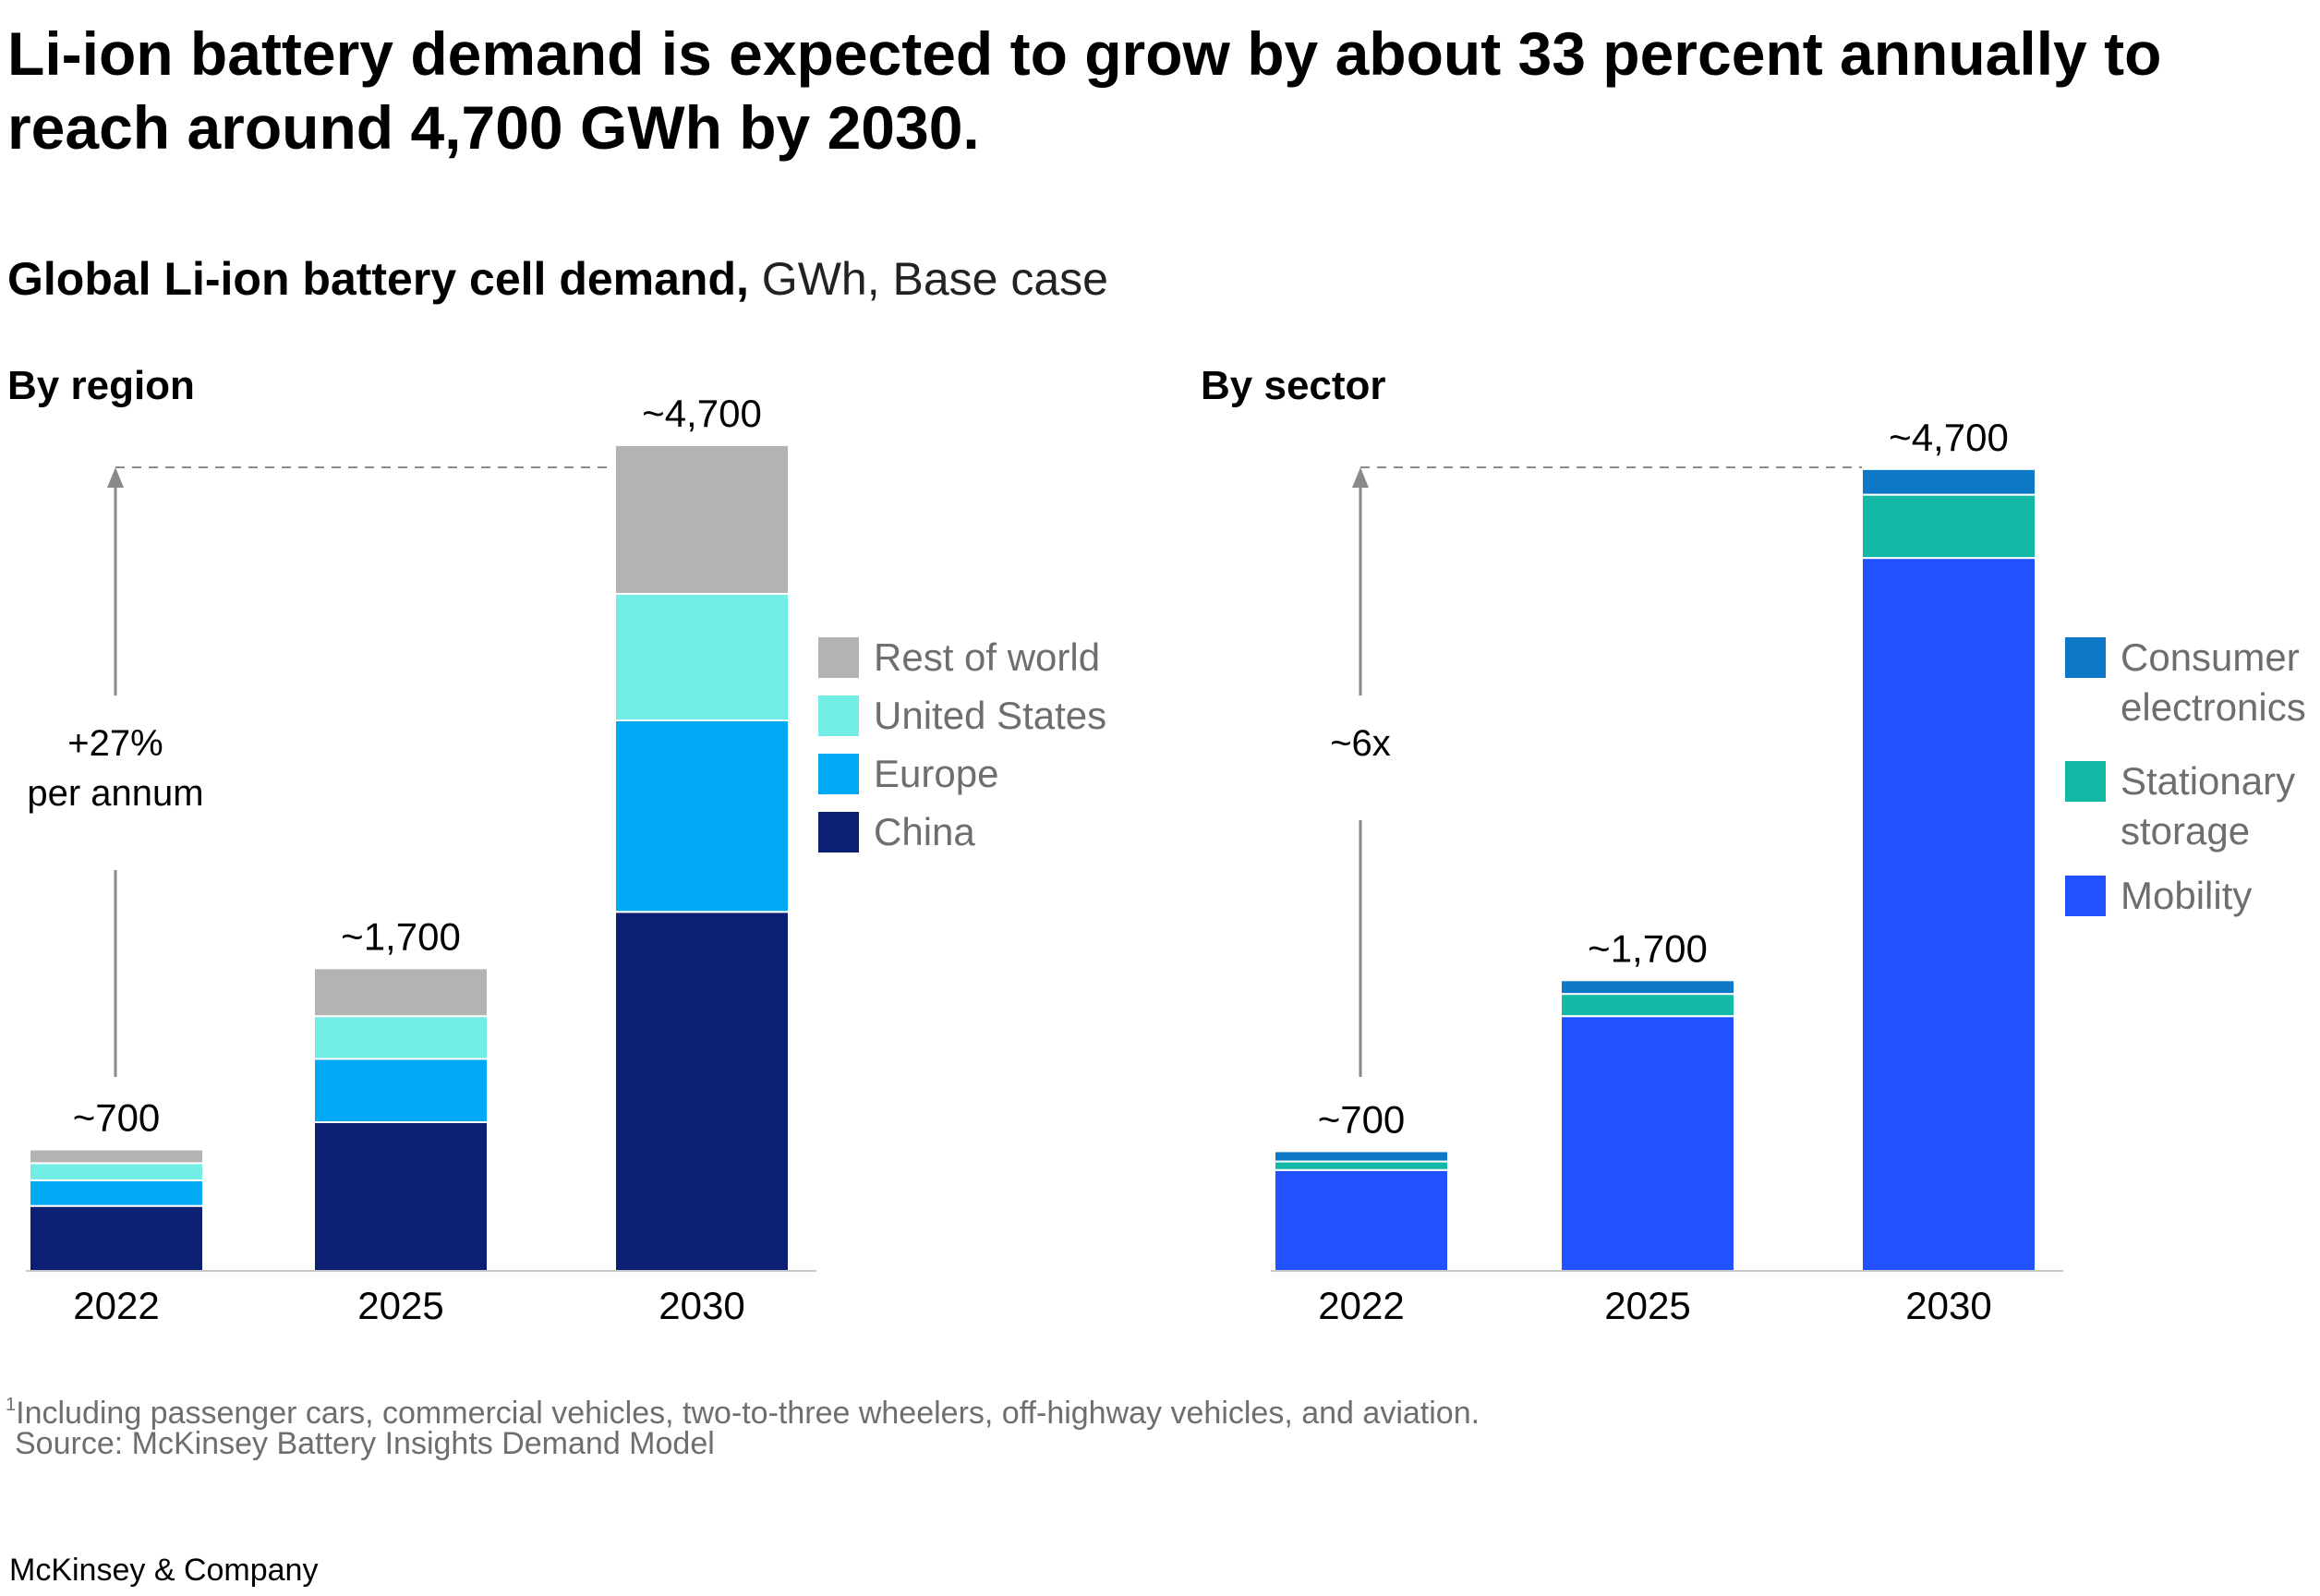 This screenshot has height=1596, width=2320. I want to click on footnote-marker: 1, so click(11, 1405).